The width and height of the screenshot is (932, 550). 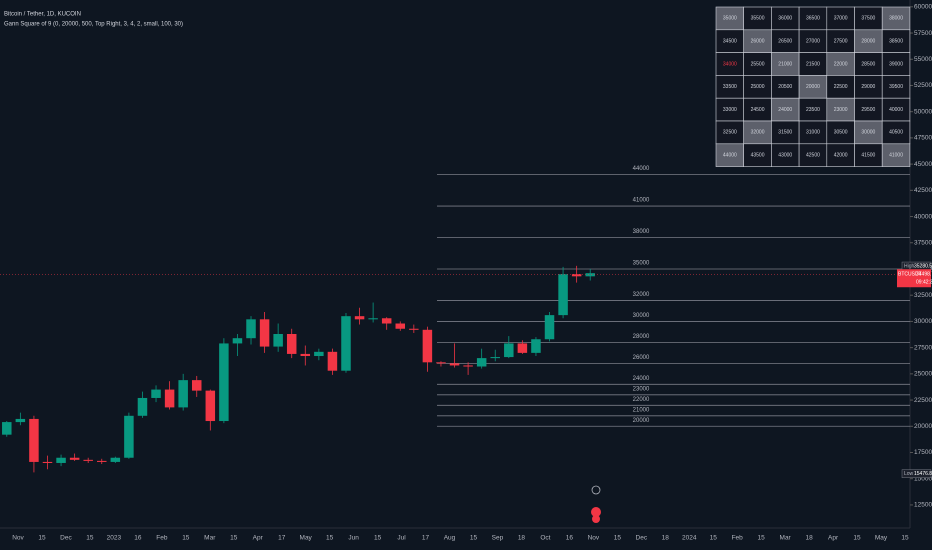 What do you see at coordinates (282, 538) in the screenshot?
I see `x-tick-label: 17` at bounding box center [282, 538].